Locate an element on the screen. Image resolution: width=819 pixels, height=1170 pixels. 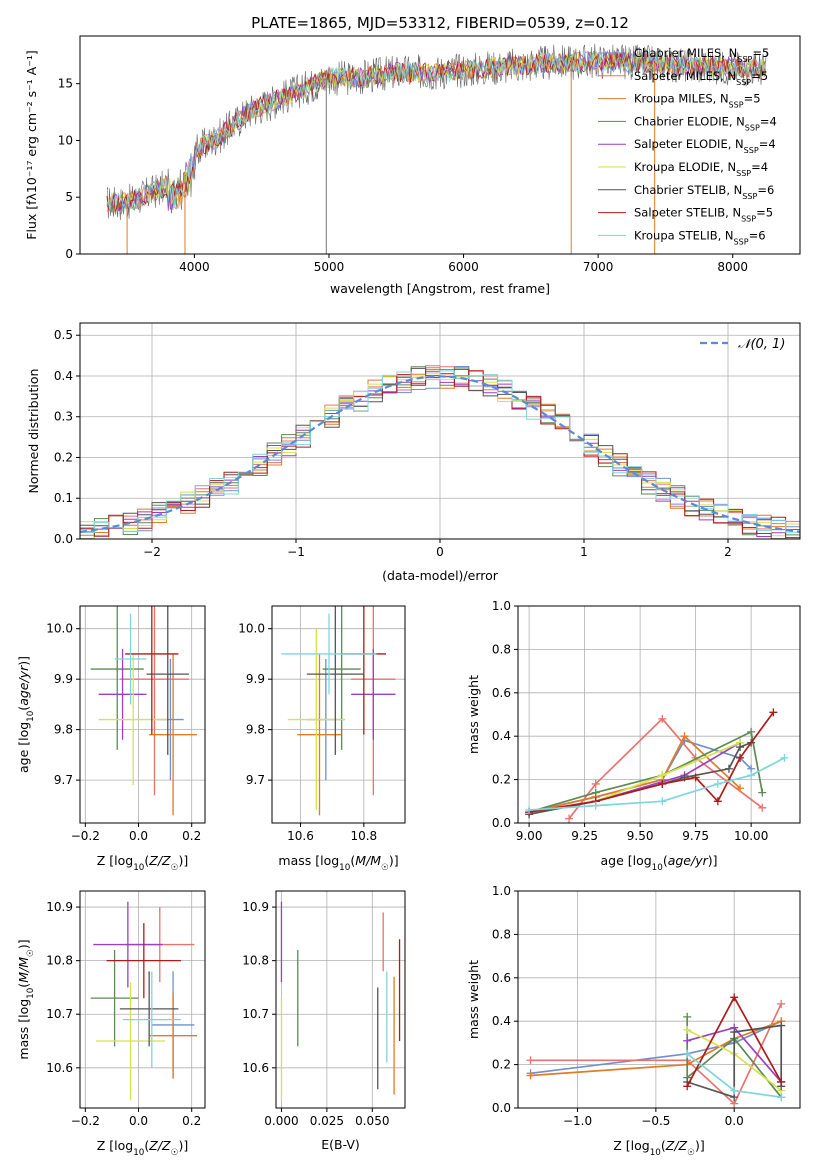
x-tick-label: 10.00 is located at coordinates (751, 836).